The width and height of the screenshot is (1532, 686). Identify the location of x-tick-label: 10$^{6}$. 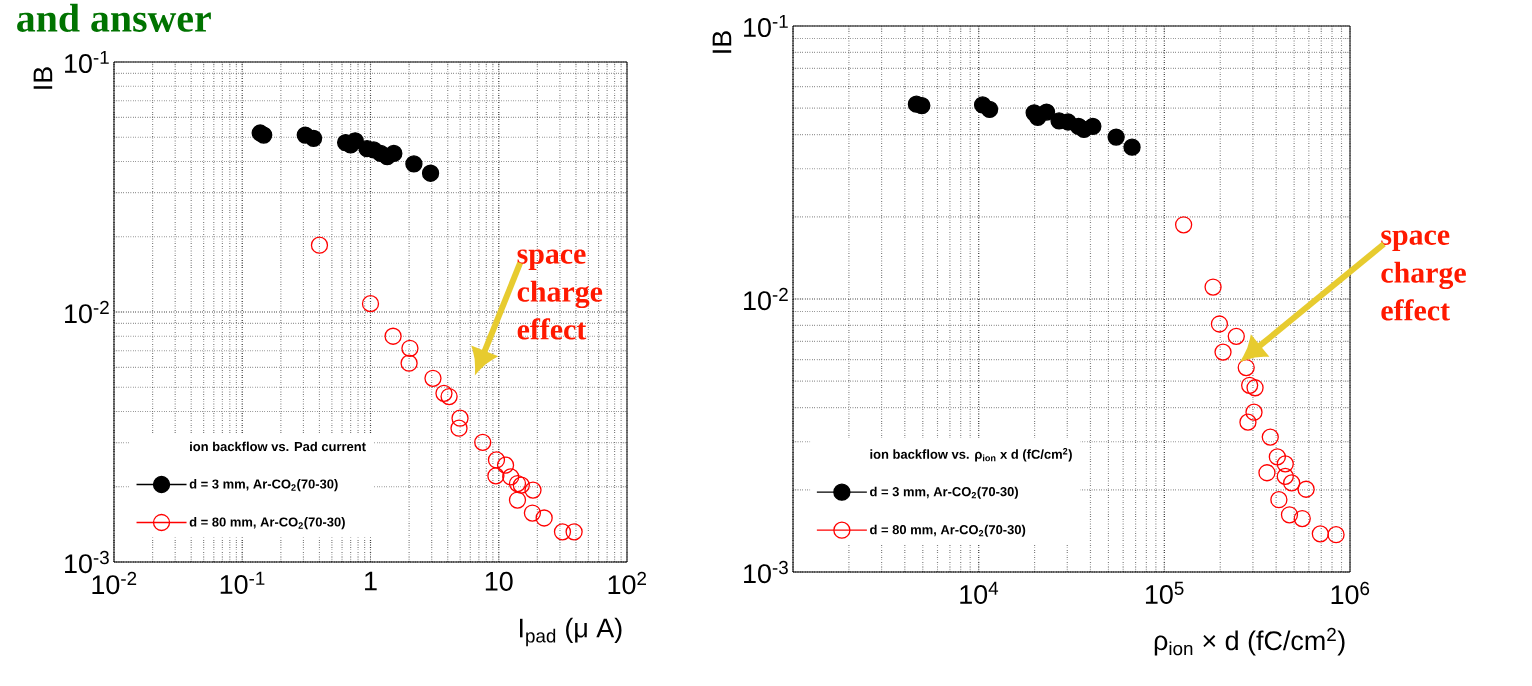
(1350, 593).